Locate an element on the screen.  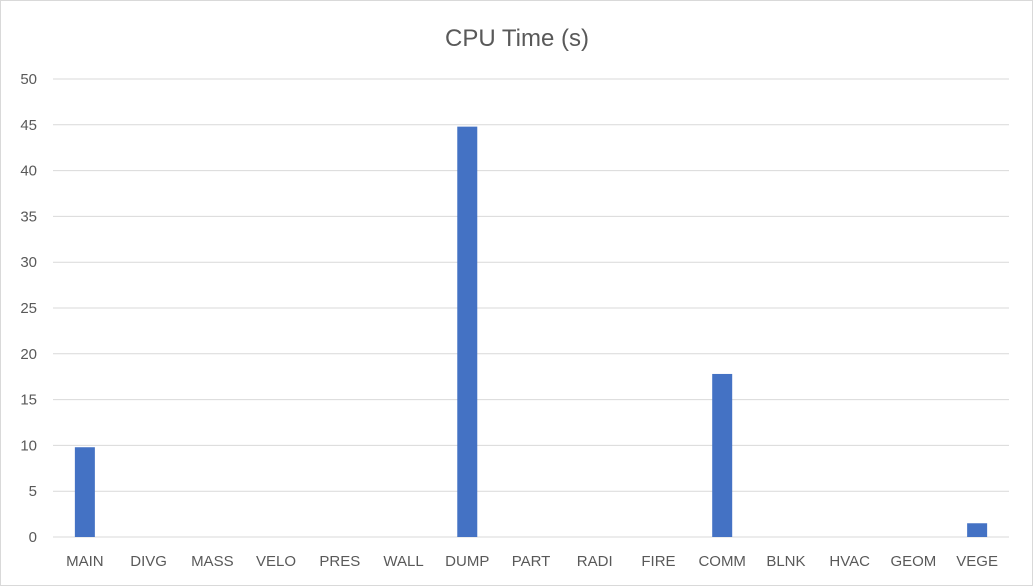
bar-comm is located at coordinates (722, 455).